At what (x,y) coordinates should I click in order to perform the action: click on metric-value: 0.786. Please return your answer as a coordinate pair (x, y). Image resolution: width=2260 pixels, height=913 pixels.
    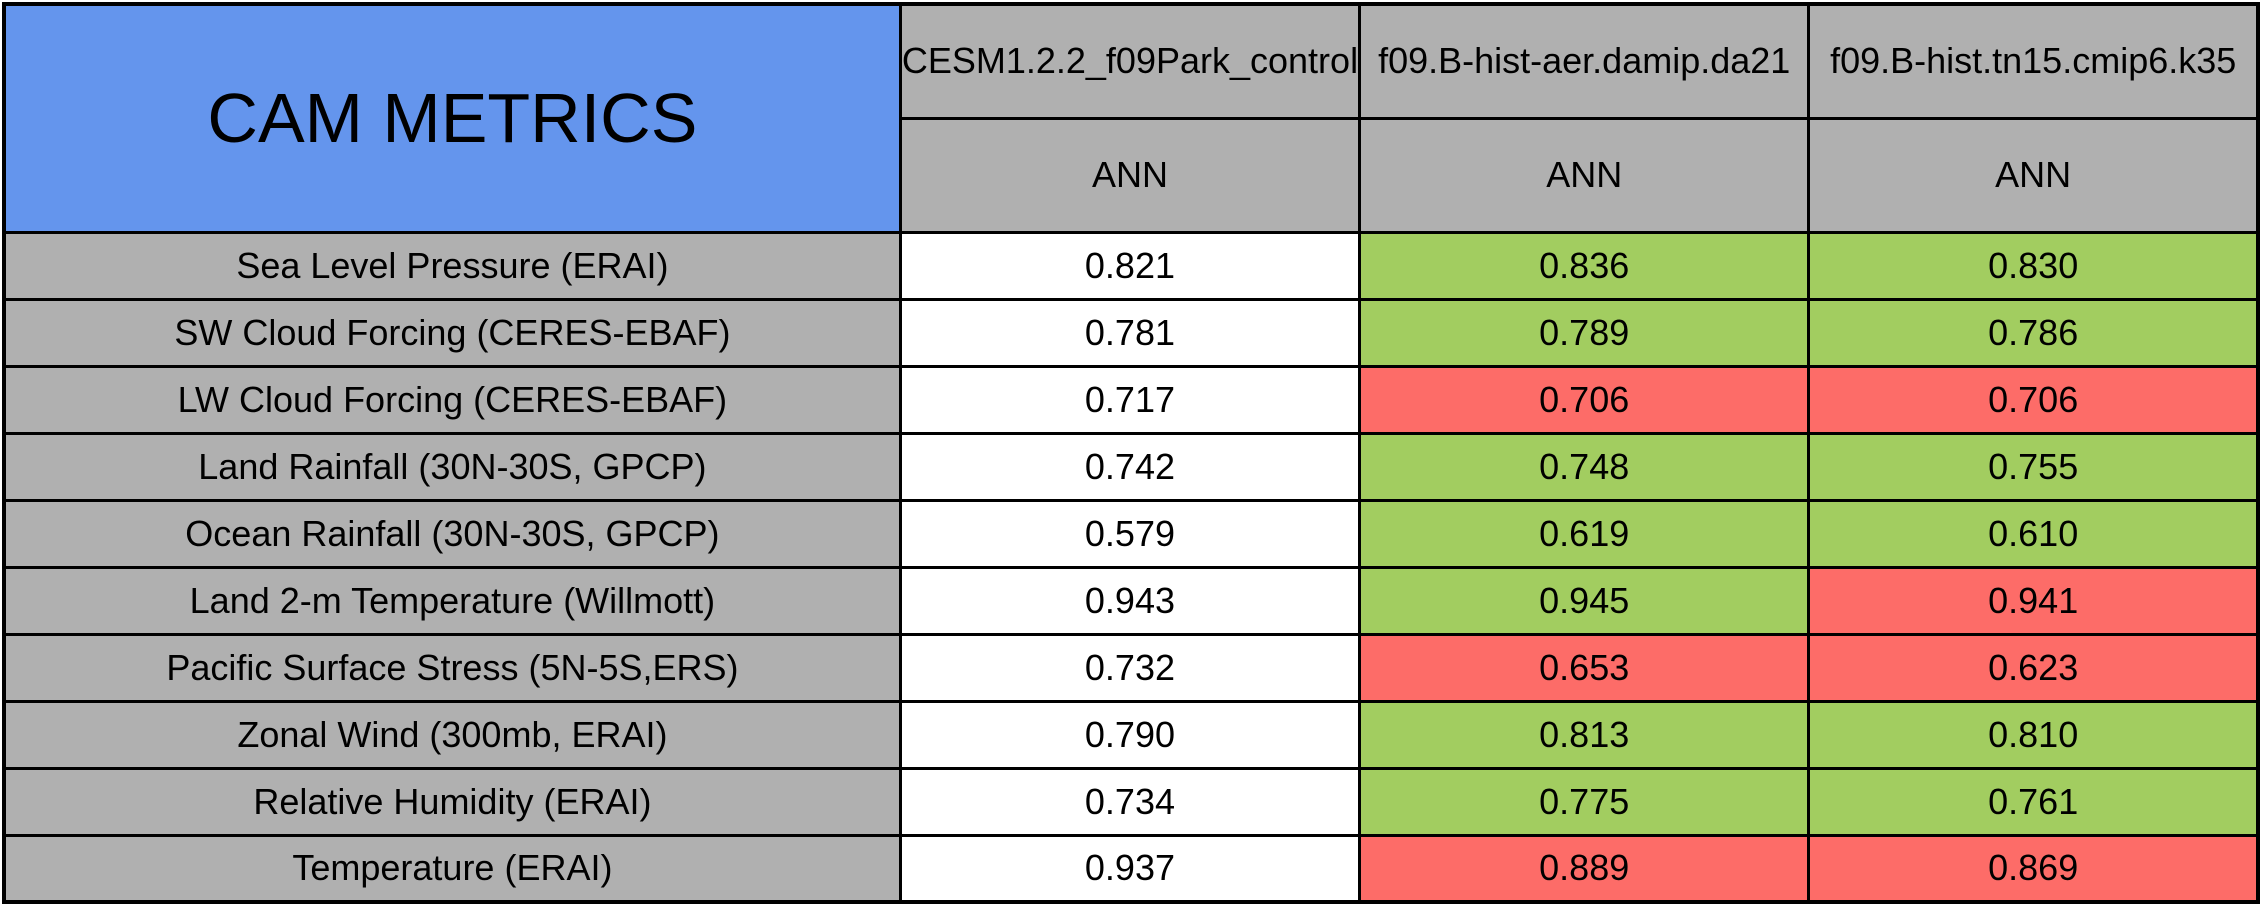
    Looking at the image, I should click on (2033, 332).